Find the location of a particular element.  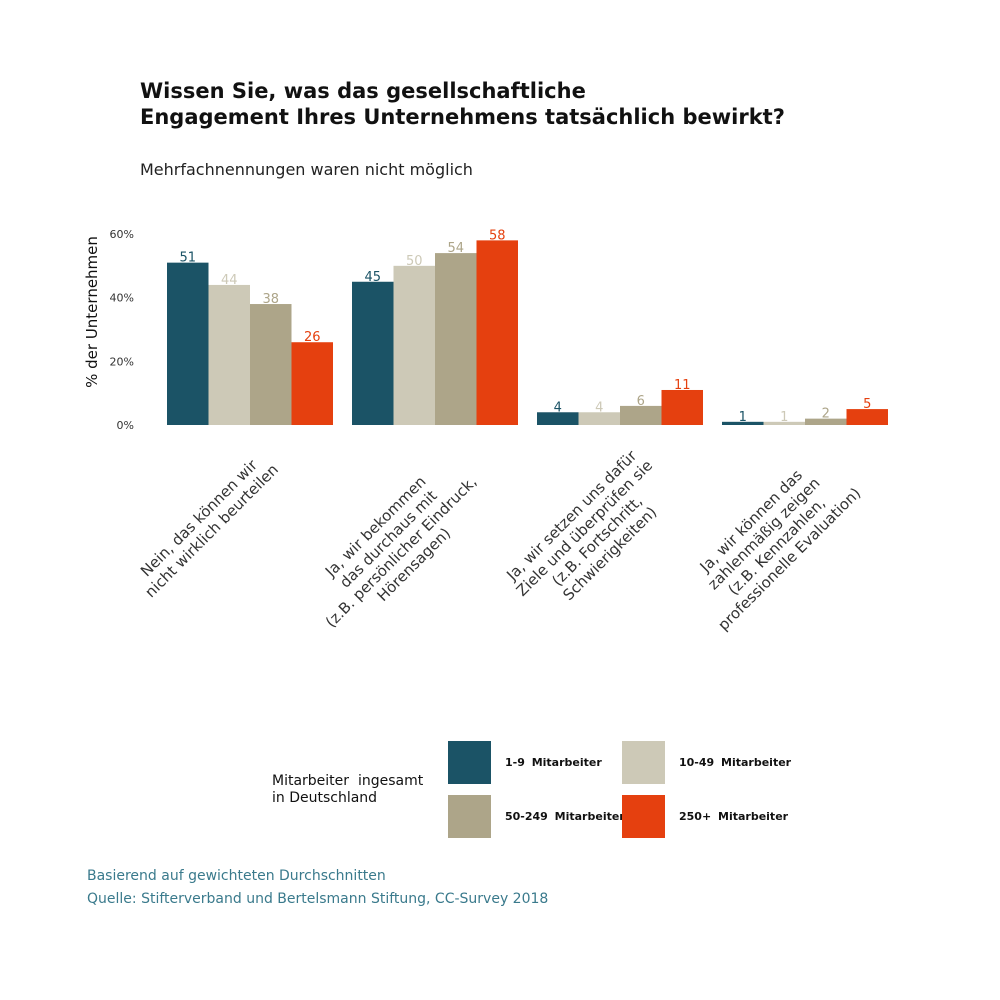

legend-item-250-plus: 250+ Mitarbeiter is located at coordinates (705, 816).